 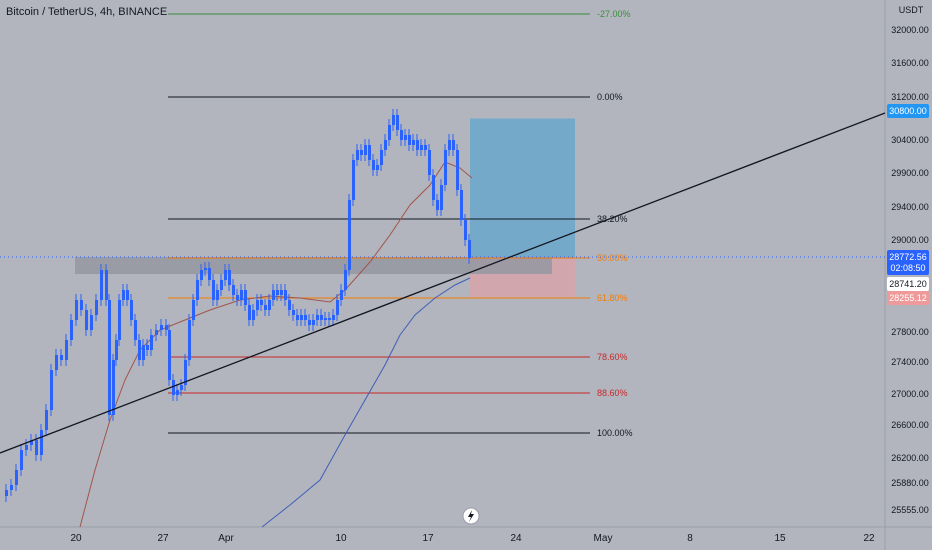 I want to click on long-position-profit-zone, so click(x=522, y=188).